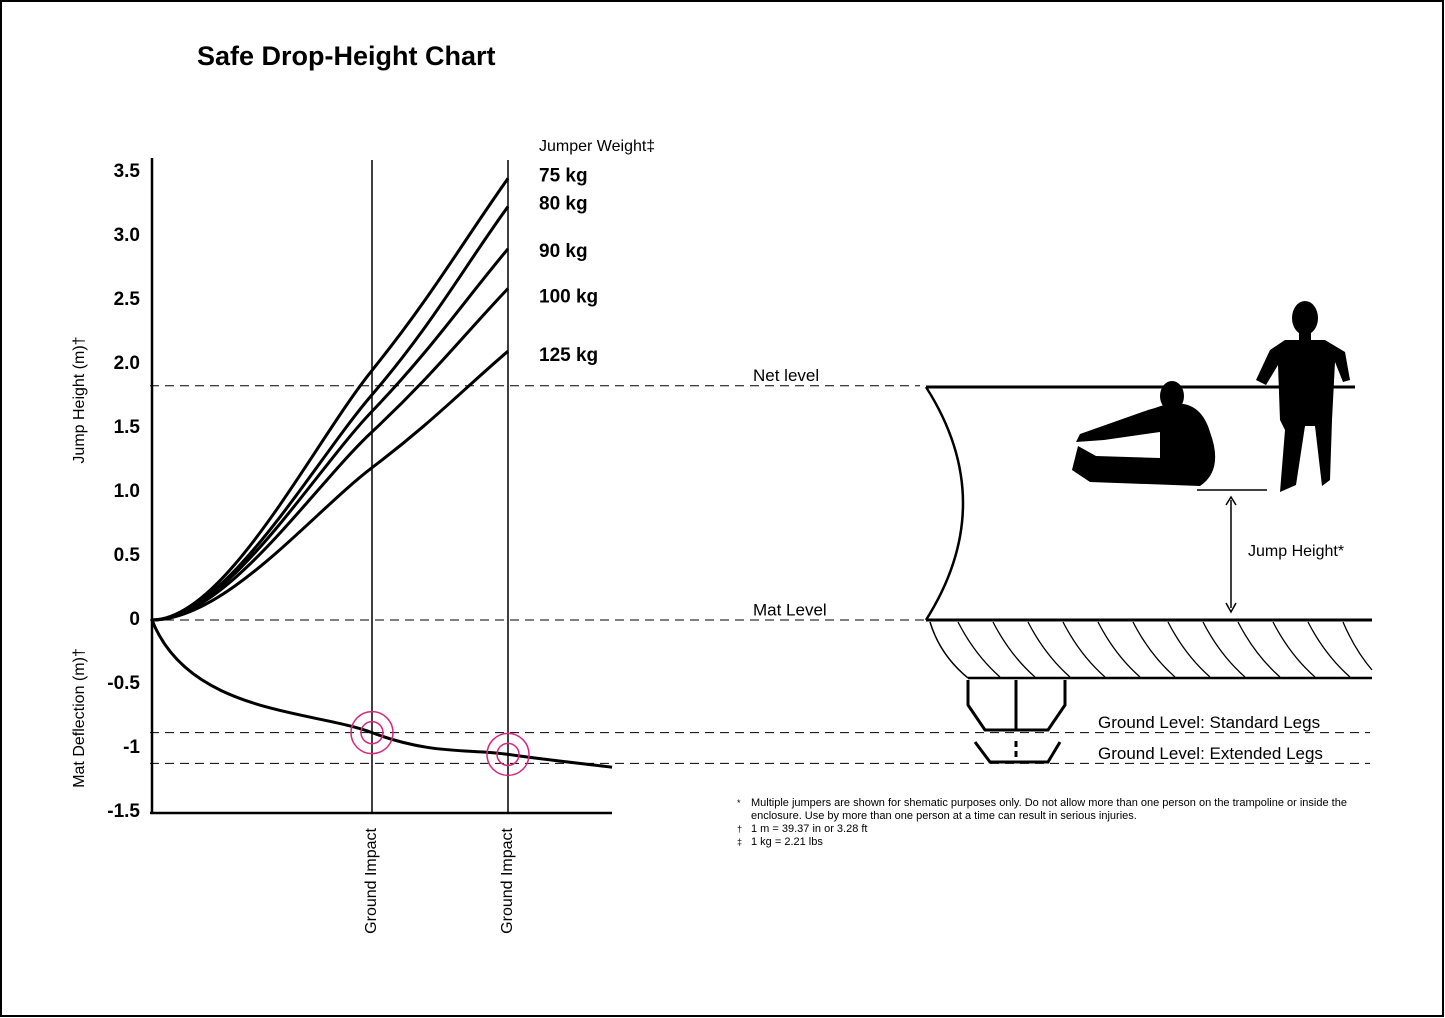 This screenshot has height=1018, width=1445. What do you see at coordinates (1067, 829) in the screenshot?
I see `footnote: † 1 m = 39.37 in or 3.28 ft` at bounding box center [1067, 829].